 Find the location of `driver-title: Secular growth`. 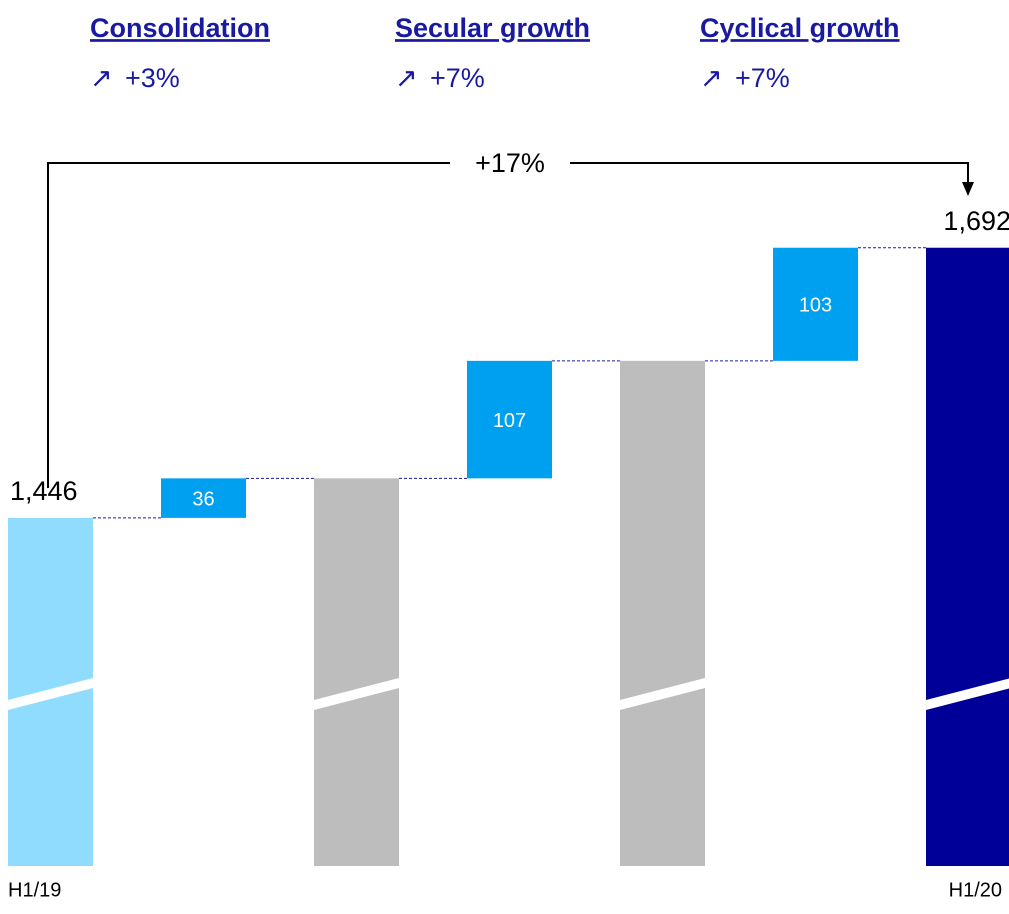

driver-title: Secular growth is located at coordinates (492, 28).